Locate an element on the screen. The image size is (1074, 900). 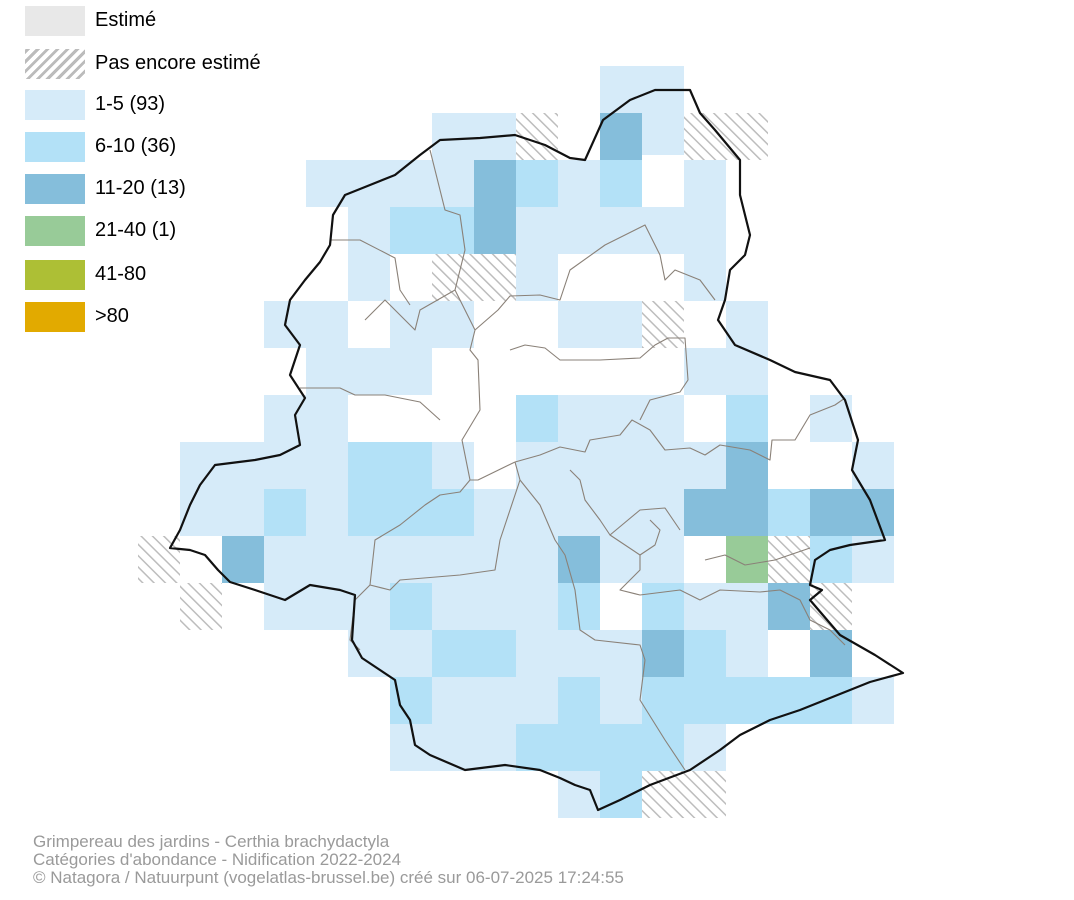
legend-label: 6-10 (36) is located at coordinates (136, 146).